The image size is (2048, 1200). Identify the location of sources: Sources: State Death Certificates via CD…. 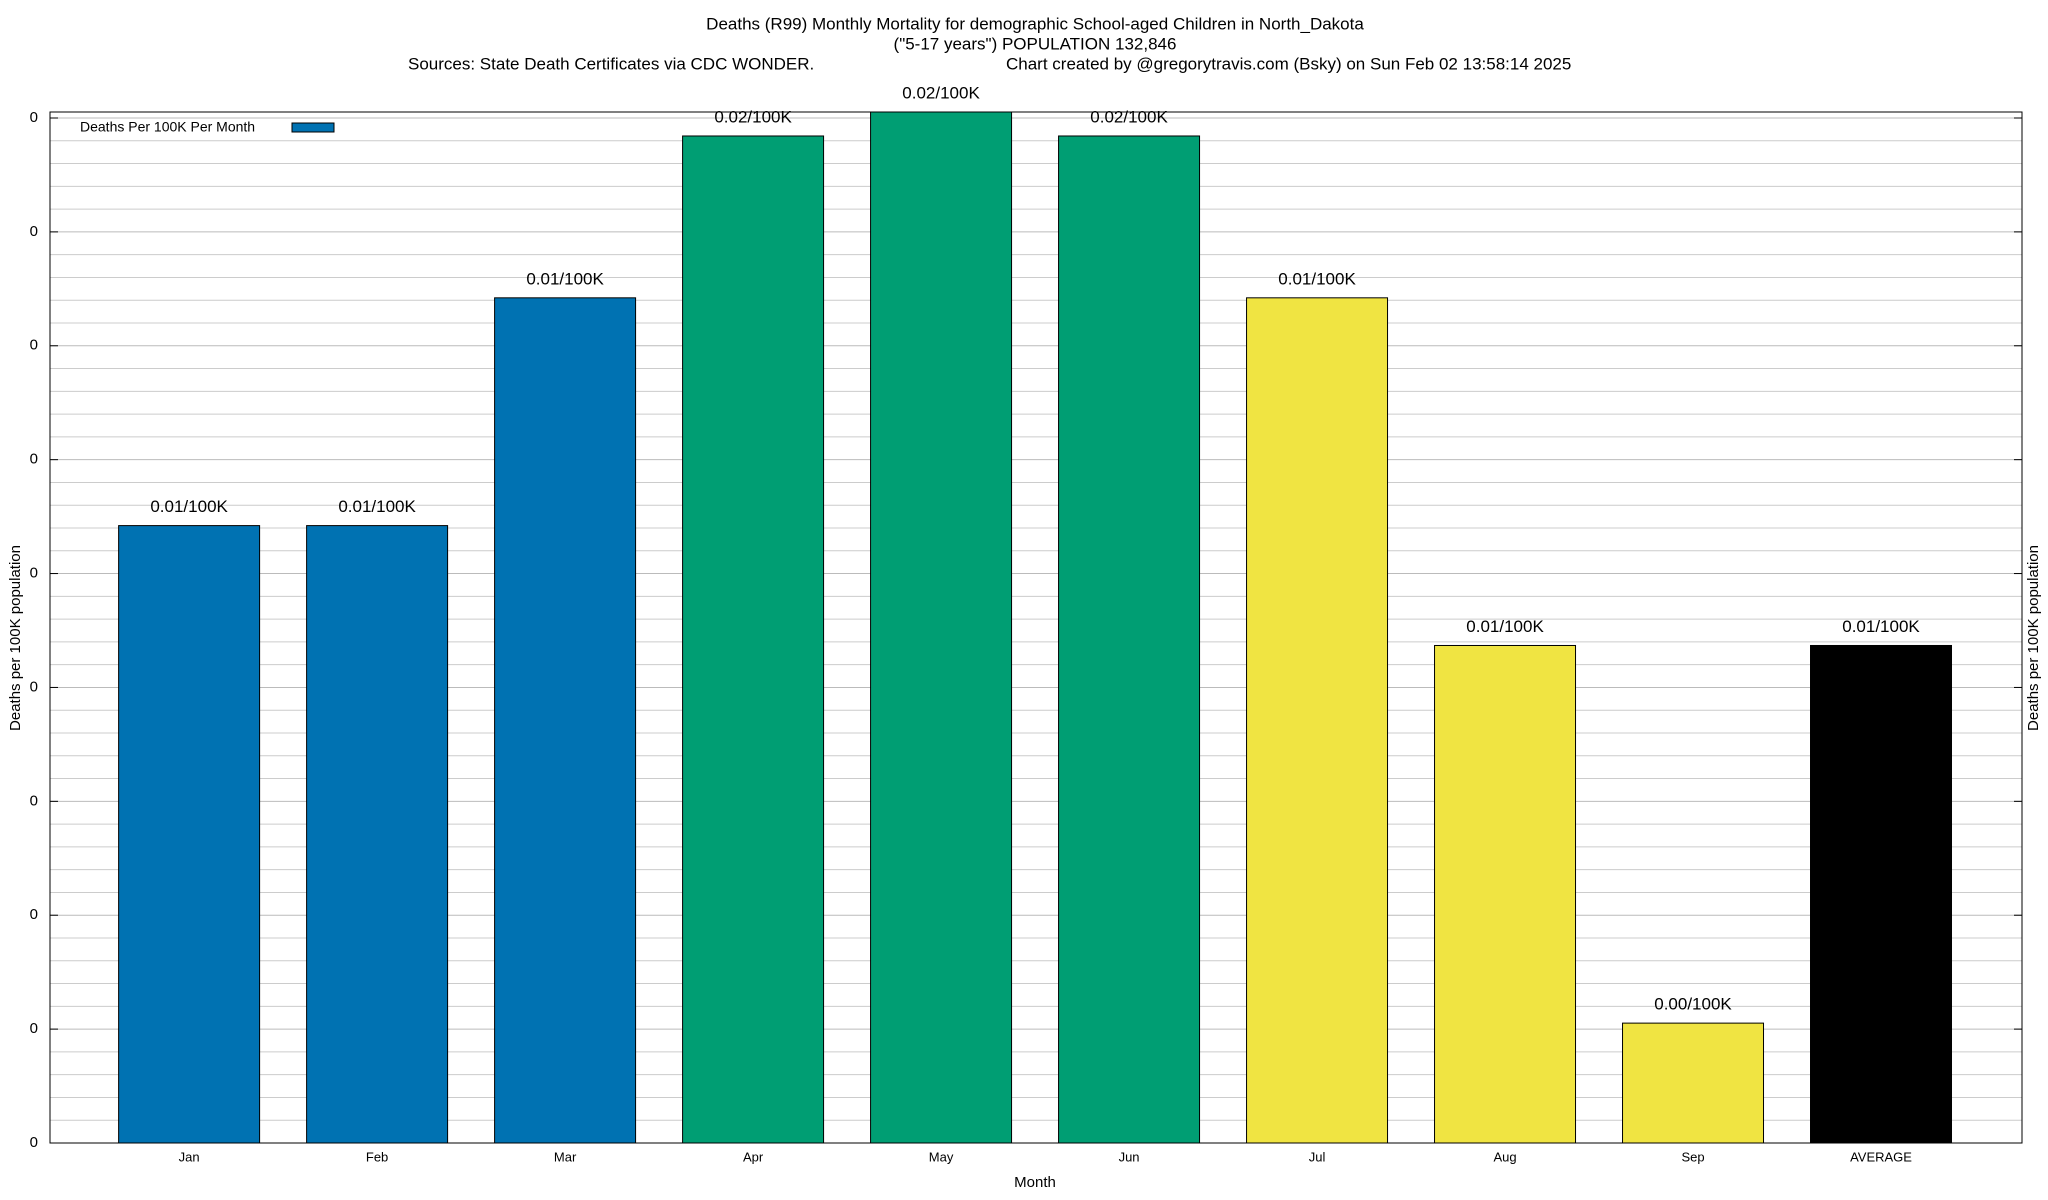
(611, 63).